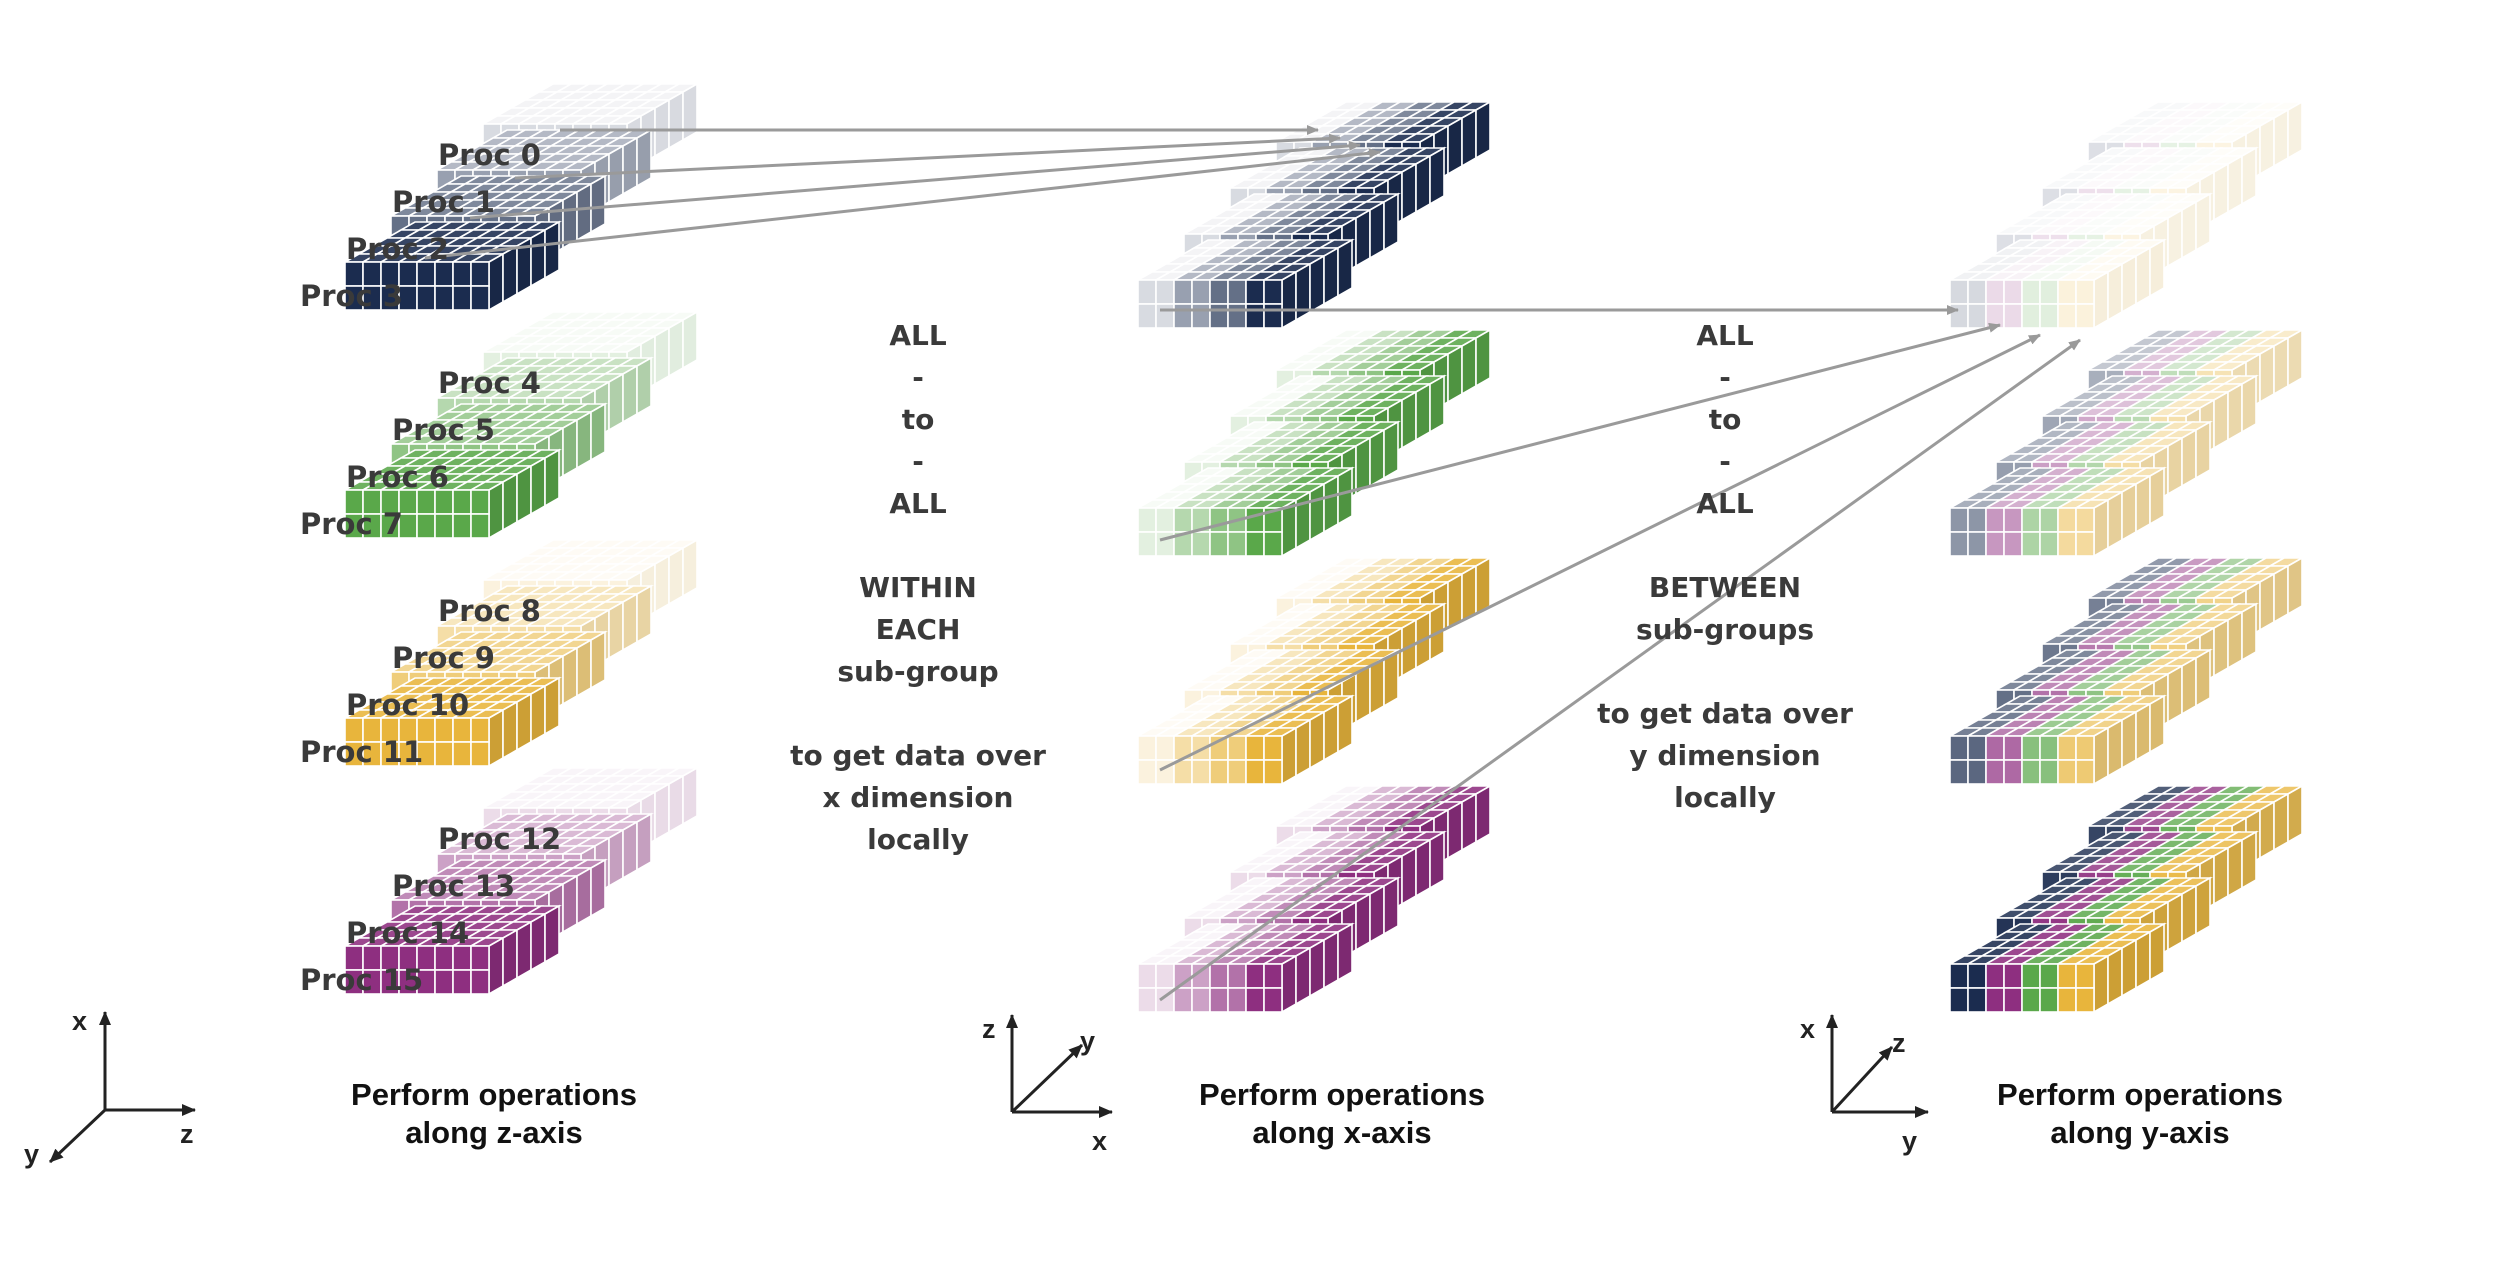 This screenshot has height=1264, width=2514. What do you see at coordinates (489, 383) in the screenshot?
I see `proc-label-4: Proc 4` at bounding box center [489, 383].